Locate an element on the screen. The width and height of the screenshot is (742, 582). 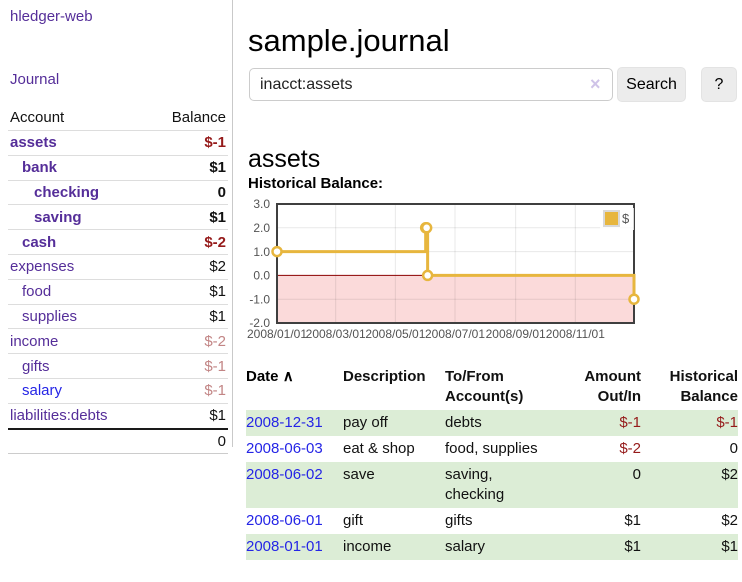
y-tick-label: -2.0 is located at coordinates (259, 323).